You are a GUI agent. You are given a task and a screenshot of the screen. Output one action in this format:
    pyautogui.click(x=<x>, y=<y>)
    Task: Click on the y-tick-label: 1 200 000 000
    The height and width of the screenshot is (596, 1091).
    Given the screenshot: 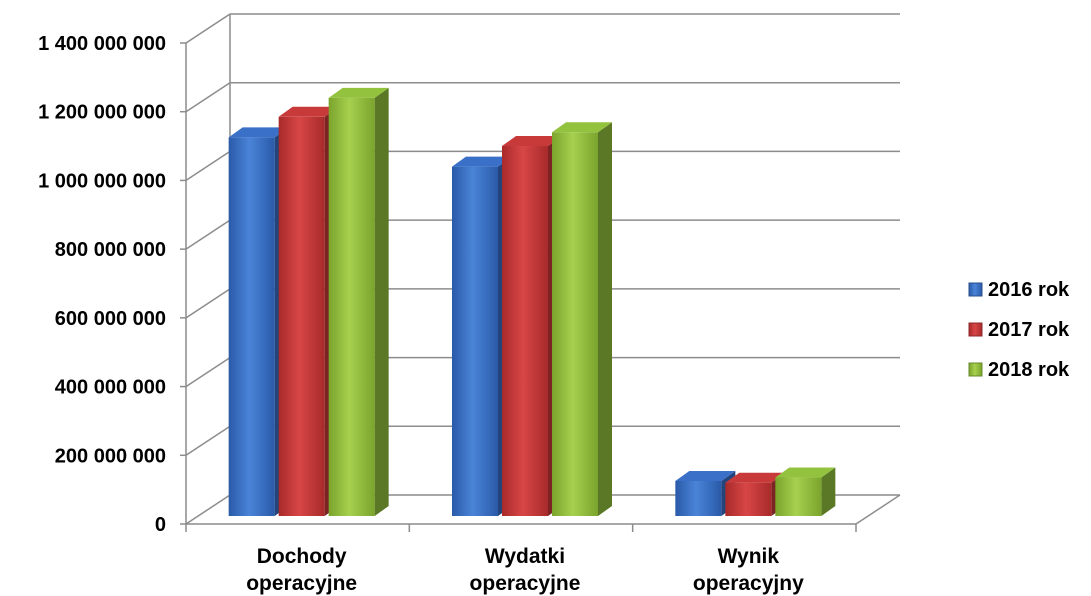 What is the action you would take?
    pyautogui.click(x=102, y=113)
    